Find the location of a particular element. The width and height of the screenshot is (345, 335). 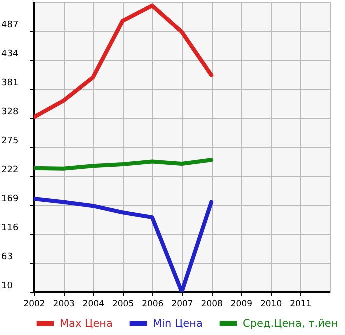

legend-label: Min Цена is located at coordinates (178, 324).